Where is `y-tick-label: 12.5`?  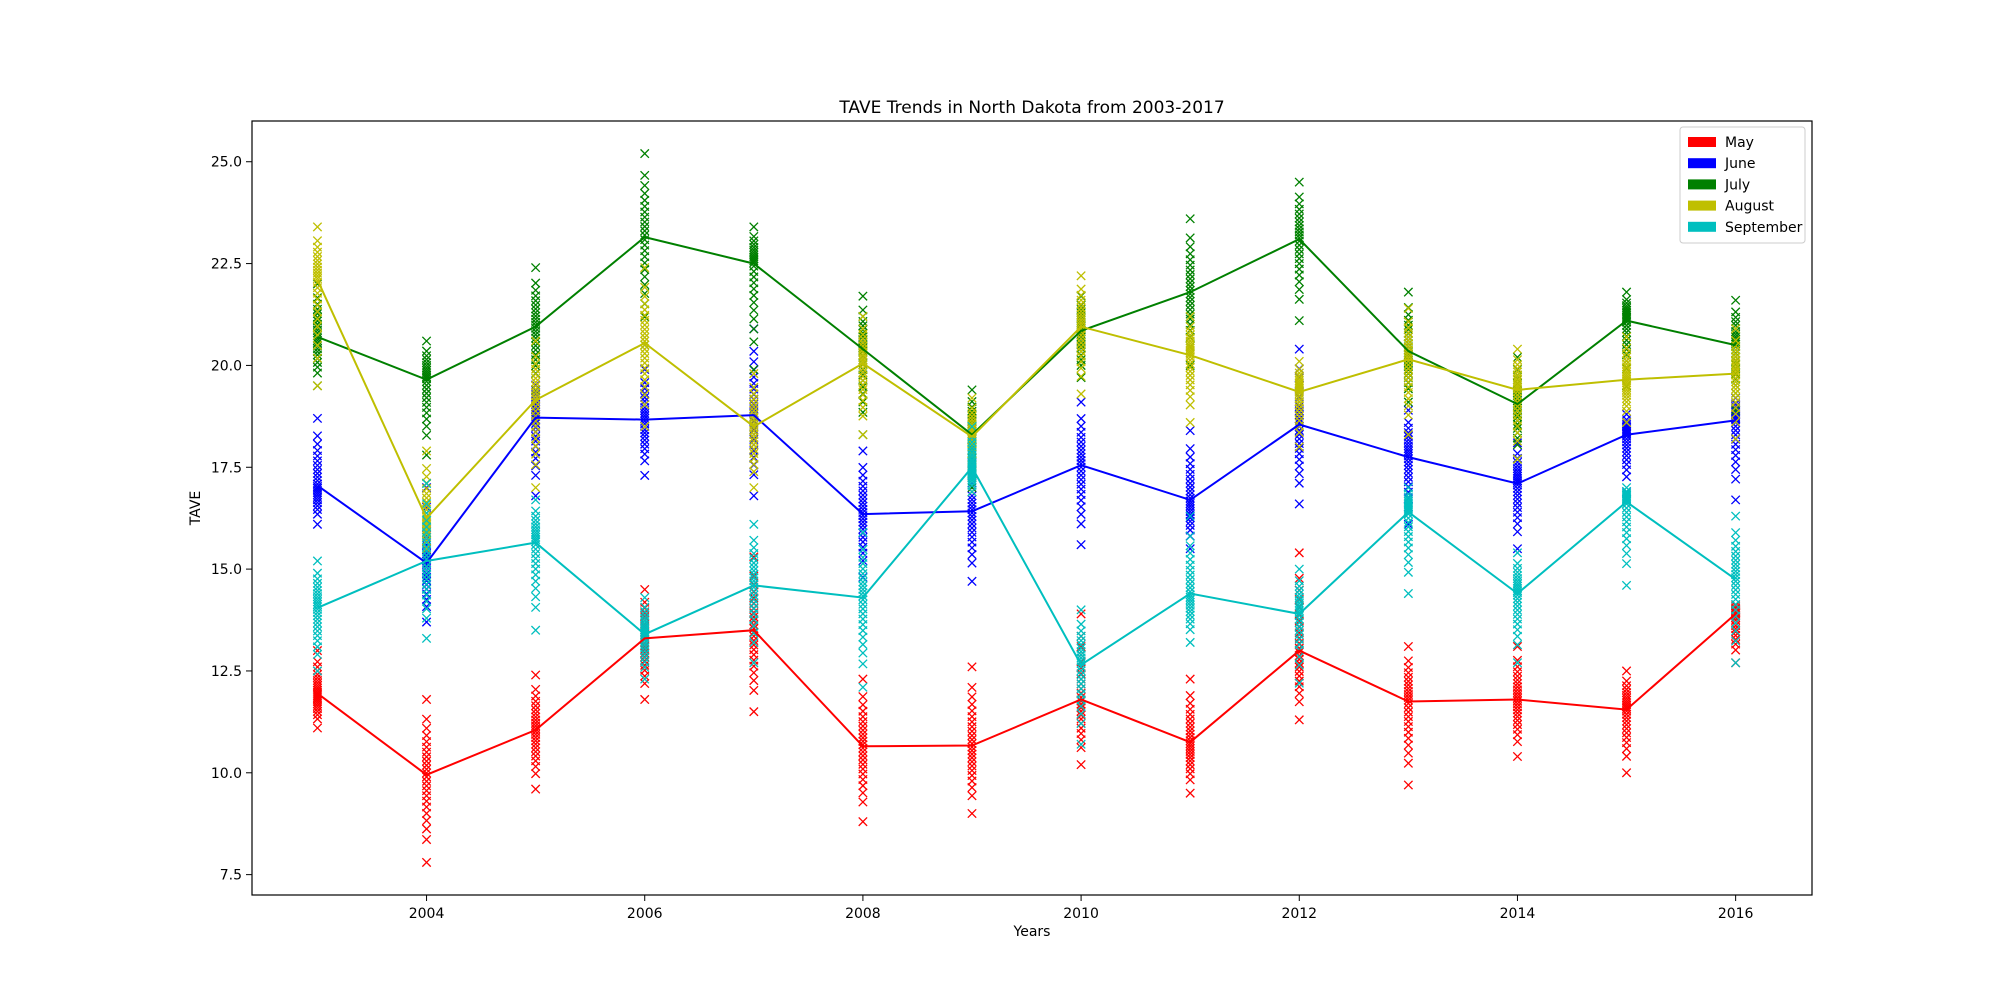 y-tick-label: 12.5 is located at coordinates (226, 672).